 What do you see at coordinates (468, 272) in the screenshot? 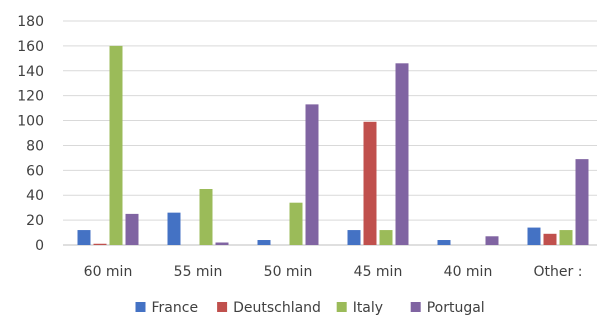
I see `x-tick-label: 40 min` at bounding box center [468, 272].